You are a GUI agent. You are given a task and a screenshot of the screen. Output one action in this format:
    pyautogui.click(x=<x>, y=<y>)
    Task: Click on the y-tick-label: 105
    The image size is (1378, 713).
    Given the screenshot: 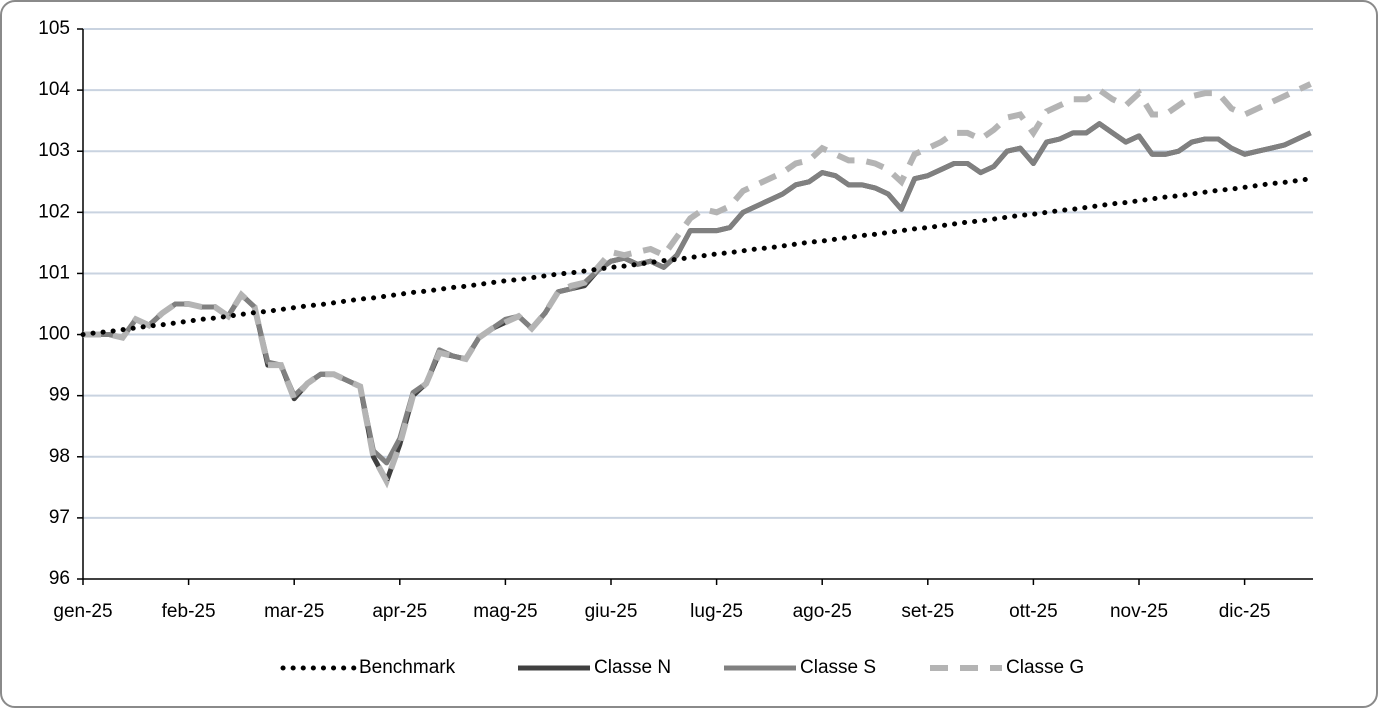 What is the action you would take?
    pyautogui.click(x=54, y=28)
    